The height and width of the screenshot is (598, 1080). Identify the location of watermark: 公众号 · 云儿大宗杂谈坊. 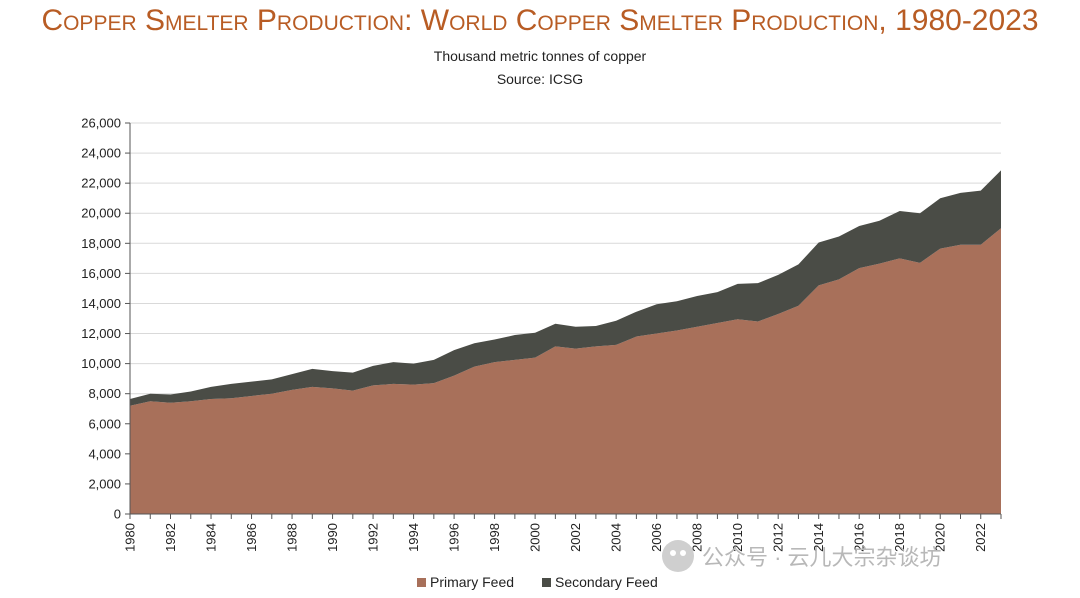
(852, 556).